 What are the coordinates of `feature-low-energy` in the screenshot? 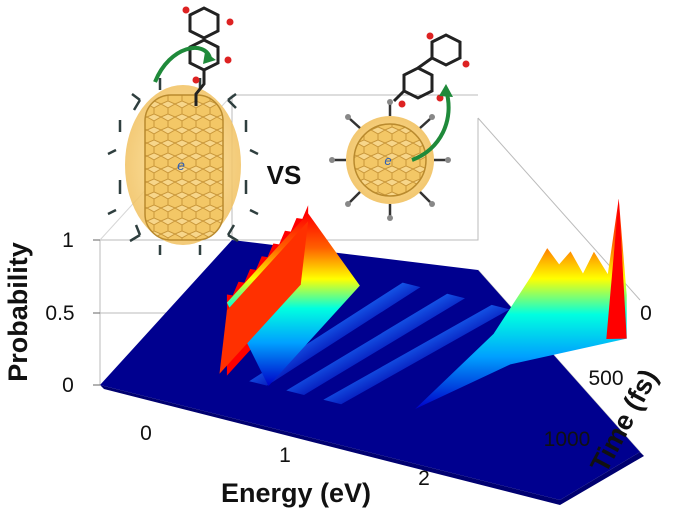 It's located at (289, 296).